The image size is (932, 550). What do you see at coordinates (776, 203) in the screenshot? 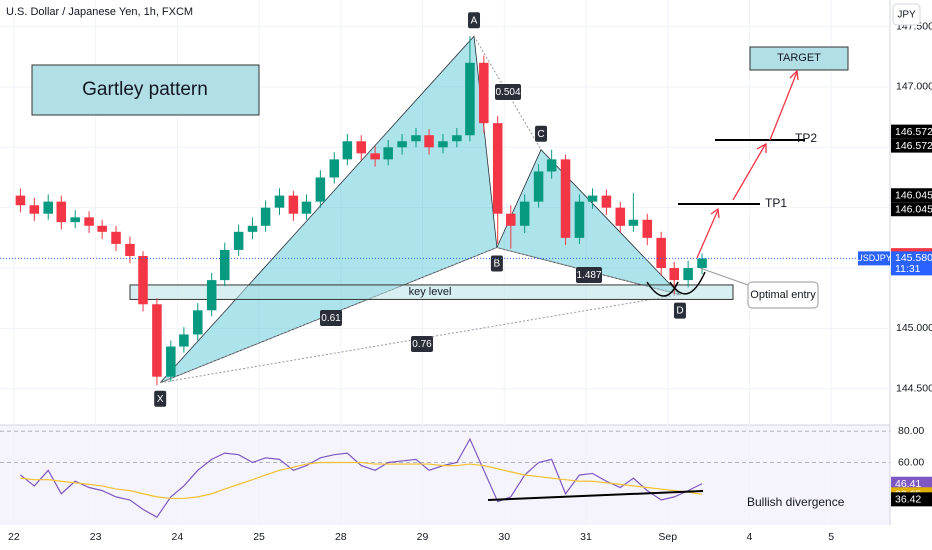
I see `tp1-label: TP1` at bounding box center [776, 203].